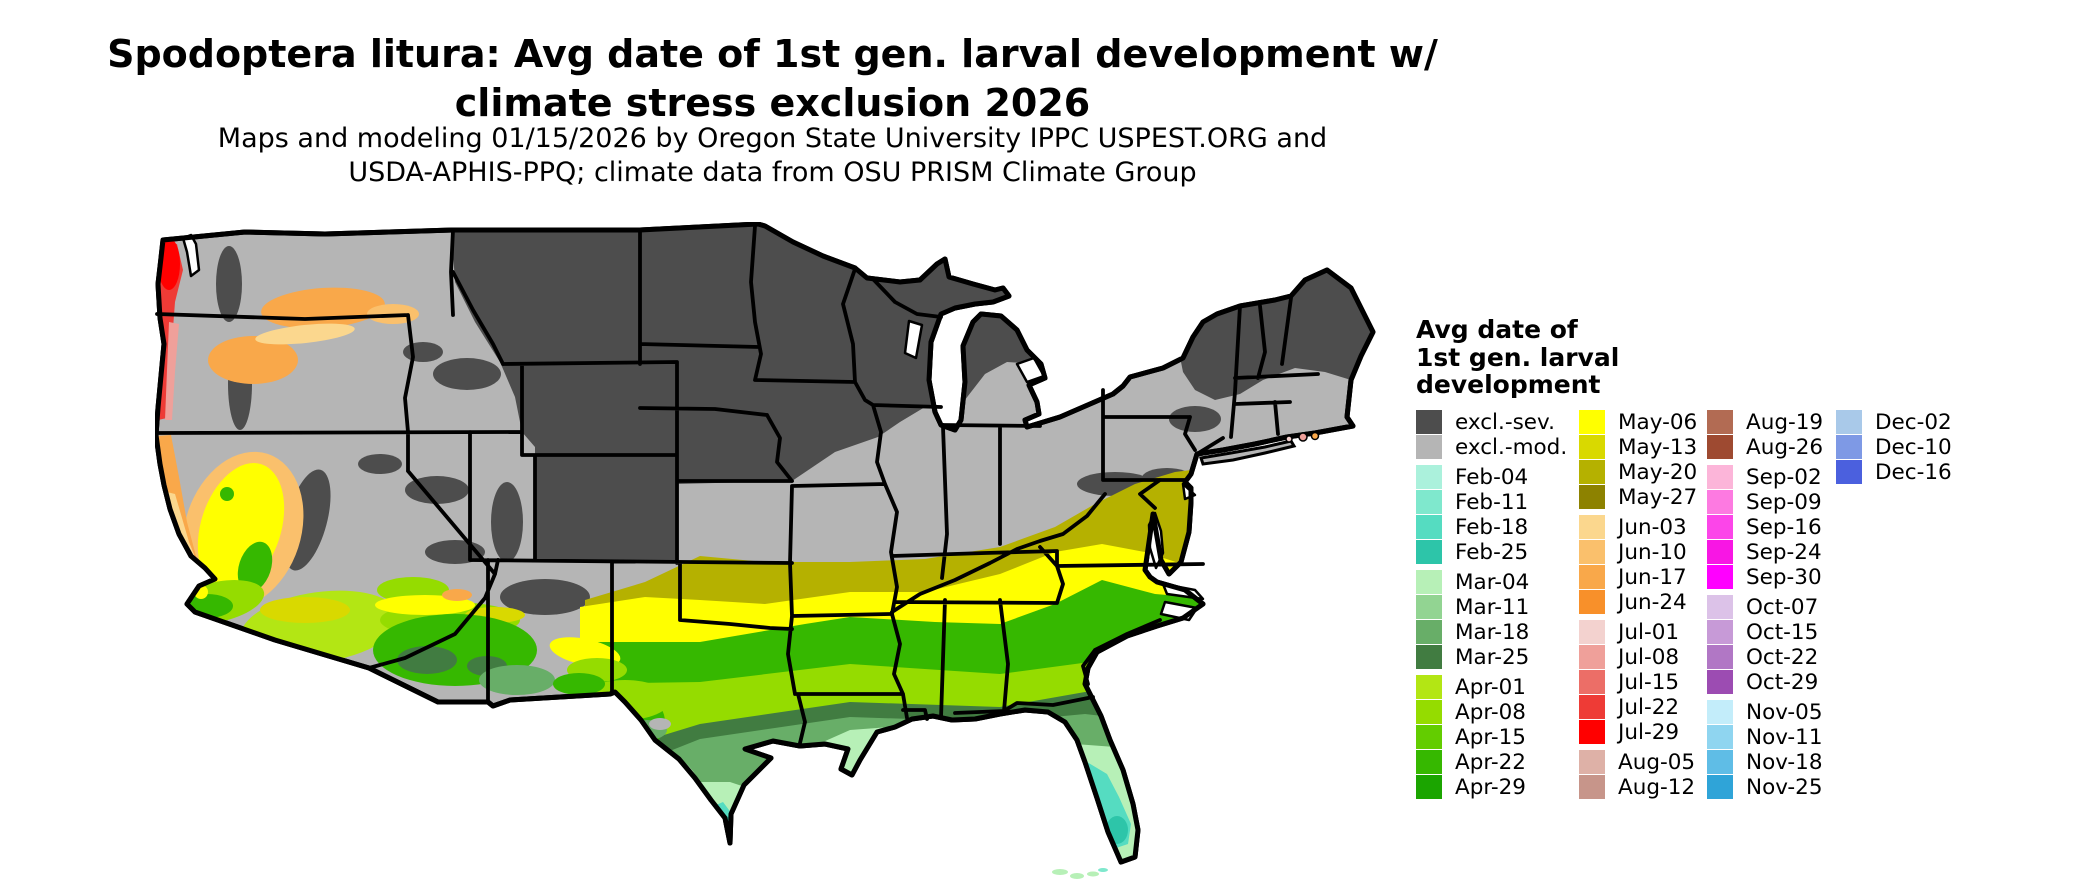 This screenshot has height=892, width=2100. What do you see at coordinates (1784, 712) in the screenshot?
I see `legend-label: Nov-05` at bounding box center [1784, 712].